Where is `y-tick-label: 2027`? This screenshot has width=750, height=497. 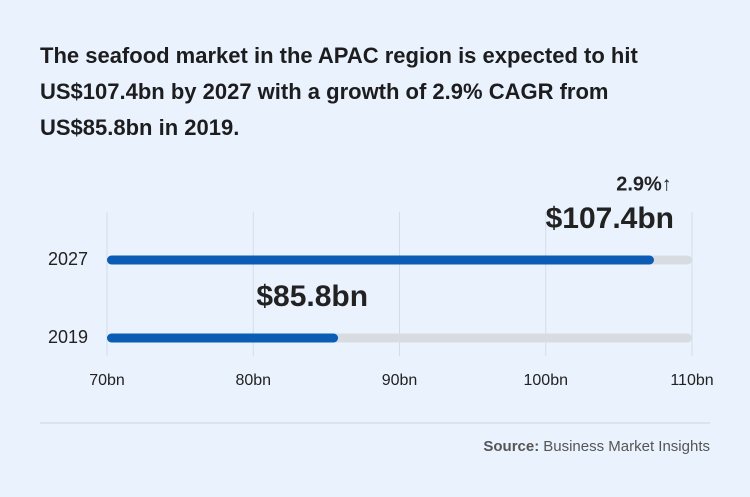
y-tick-label: 2027 is located at coordinates (68, 259).